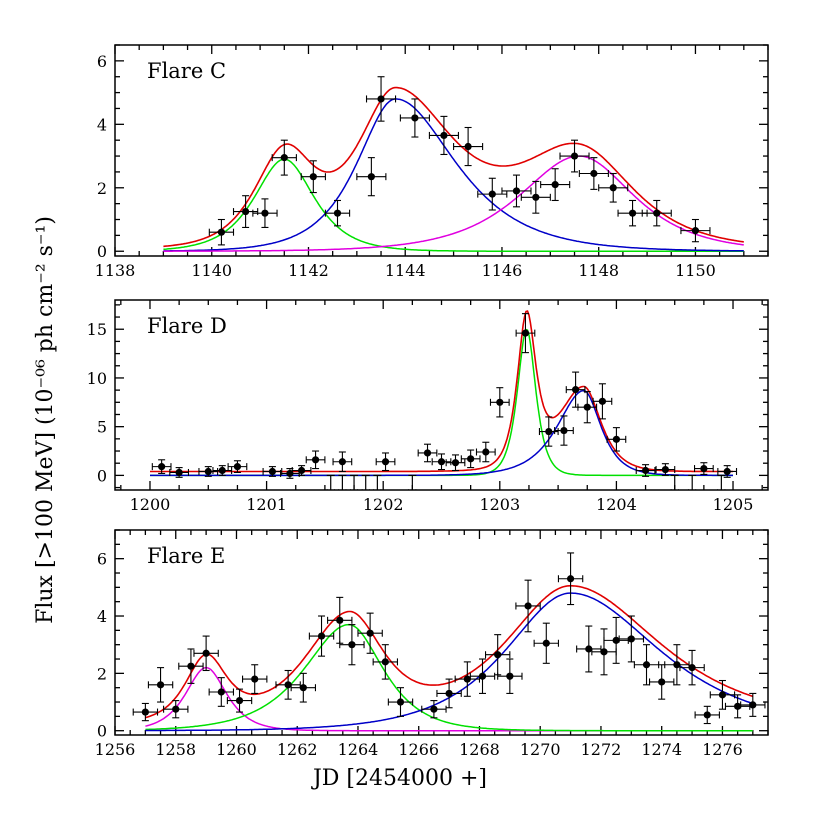  What do you see at coordinates (45, 420) in the screenshot?
I see `y-axis-title: Flux [>100 MeV] (10⁻⁰⁶ ph cm⁻² s⁻¹)` at bounding box center [45, 420].